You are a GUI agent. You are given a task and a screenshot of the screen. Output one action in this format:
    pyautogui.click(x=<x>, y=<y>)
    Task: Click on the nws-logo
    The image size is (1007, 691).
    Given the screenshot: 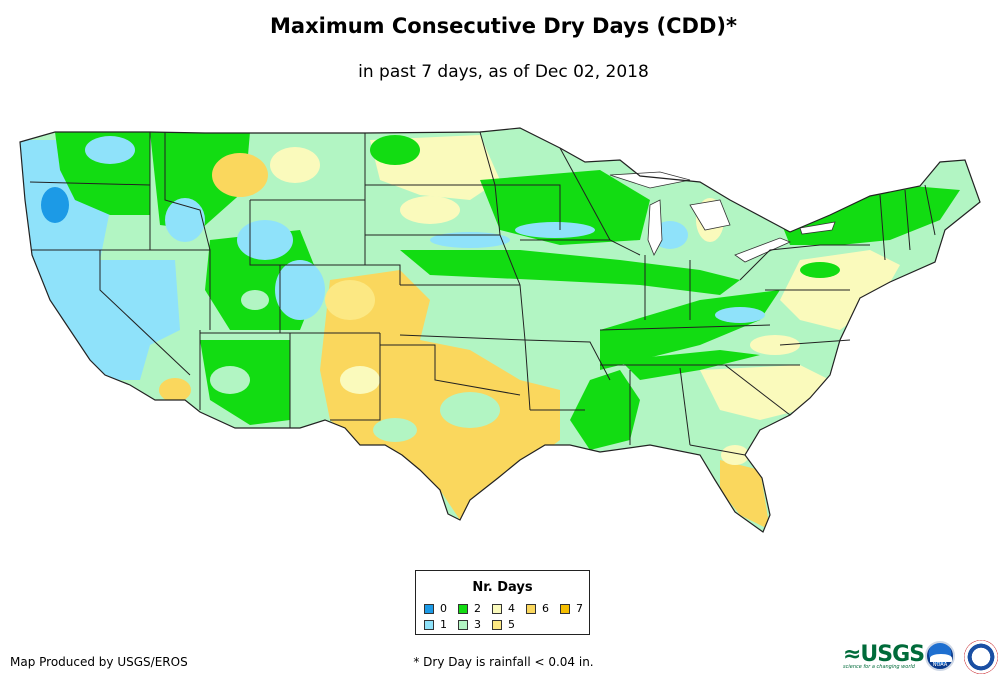 What is the action you would take?
    pyautogui.click(x=981, y=657)
    